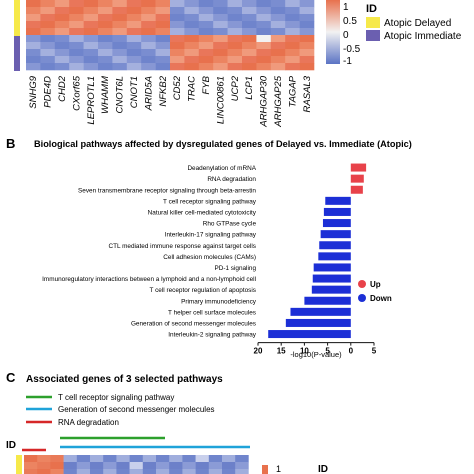 Image resolution: width=474 pixels, height=474 pixels. I want to click on x-tick-label: 0, so click(351, 351).